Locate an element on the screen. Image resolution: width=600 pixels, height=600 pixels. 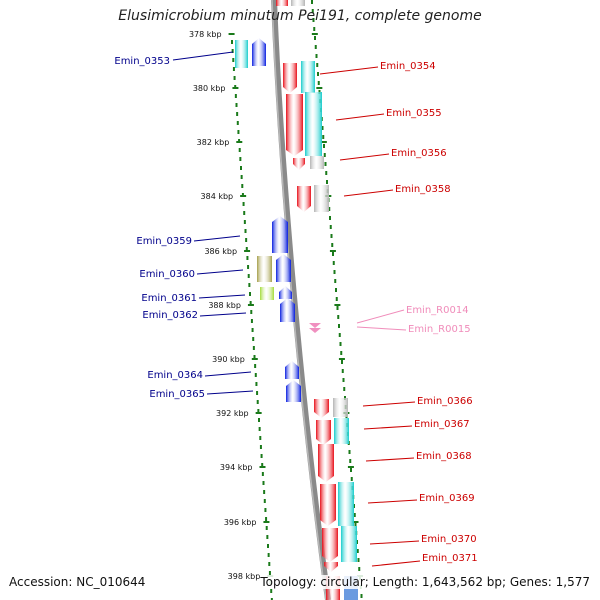
accession-label: Accession: NC_010644 is located at coordinates (77, 582).